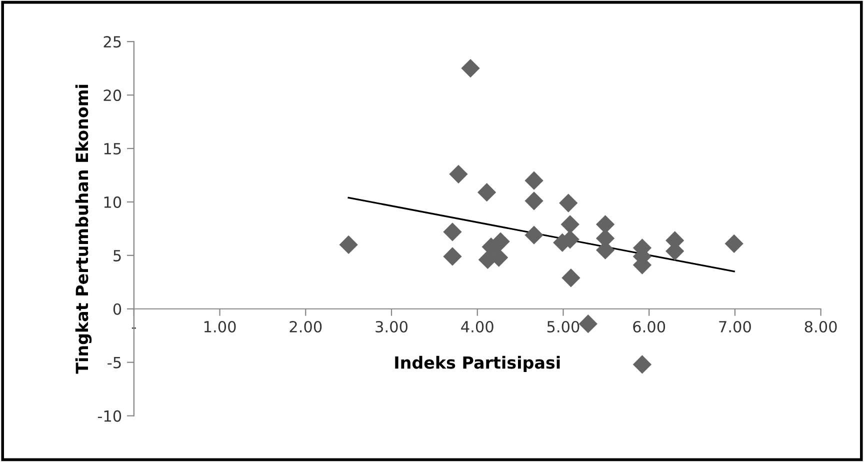 The height and width of the screenshot is (462, 864). I want to click on x-tick-label: 8.00, so click(820, 326).